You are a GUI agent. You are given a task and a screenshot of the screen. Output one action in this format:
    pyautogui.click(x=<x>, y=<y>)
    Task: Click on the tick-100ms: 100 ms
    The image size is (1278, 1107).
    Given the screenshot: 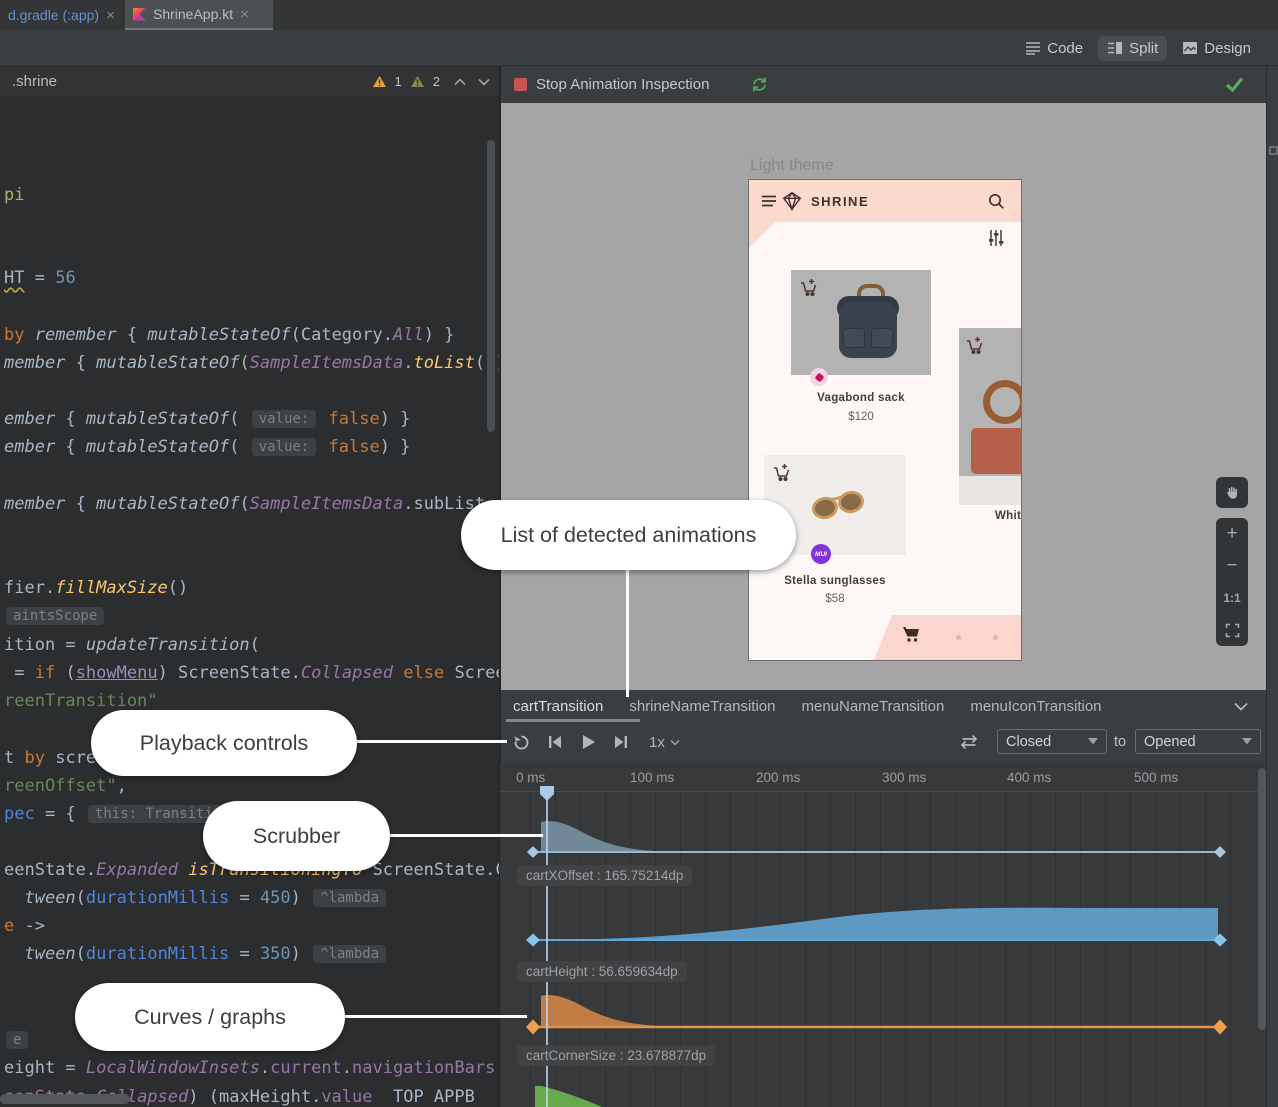 What is the action you would take?
    pyautogui.click(x=652, y=777)
    